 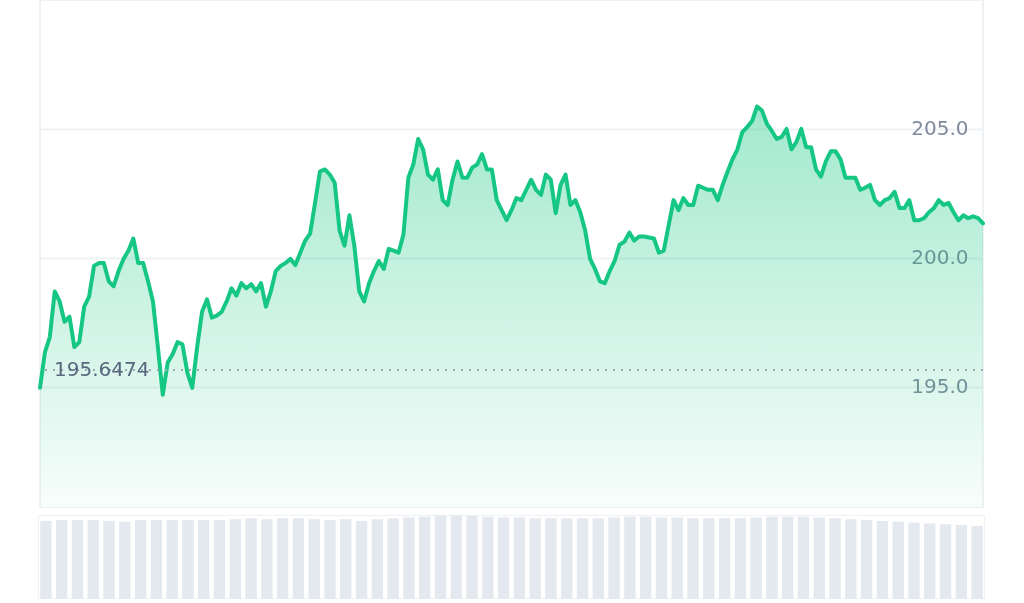 I want to click on ref-line-label: 195.6474, so click(x=102, y=369).